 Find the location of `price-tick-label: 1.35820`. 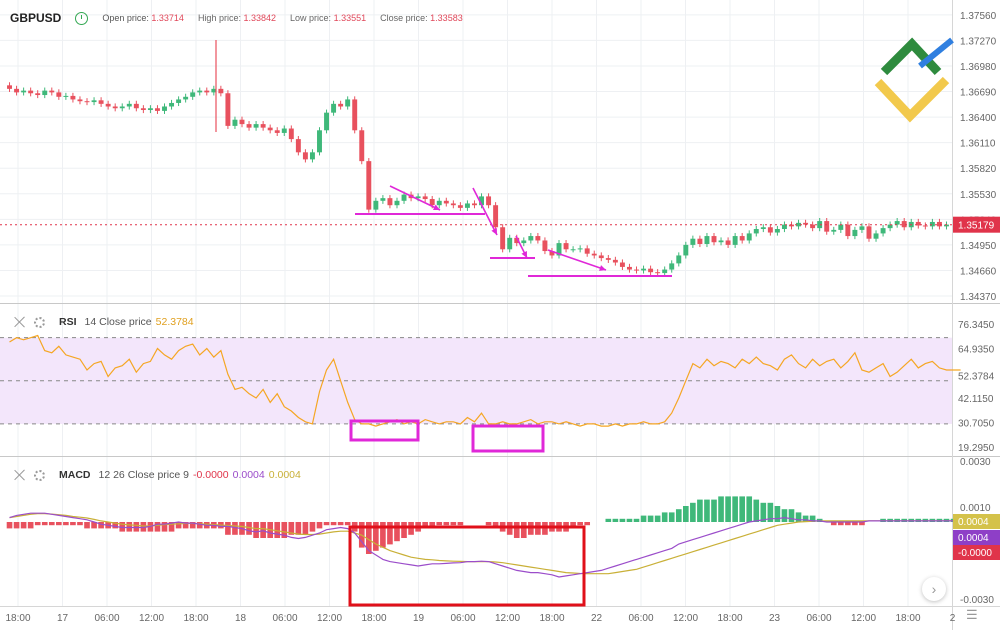

price-tick-label: 1.35820 is located at coordinates (978, 169).